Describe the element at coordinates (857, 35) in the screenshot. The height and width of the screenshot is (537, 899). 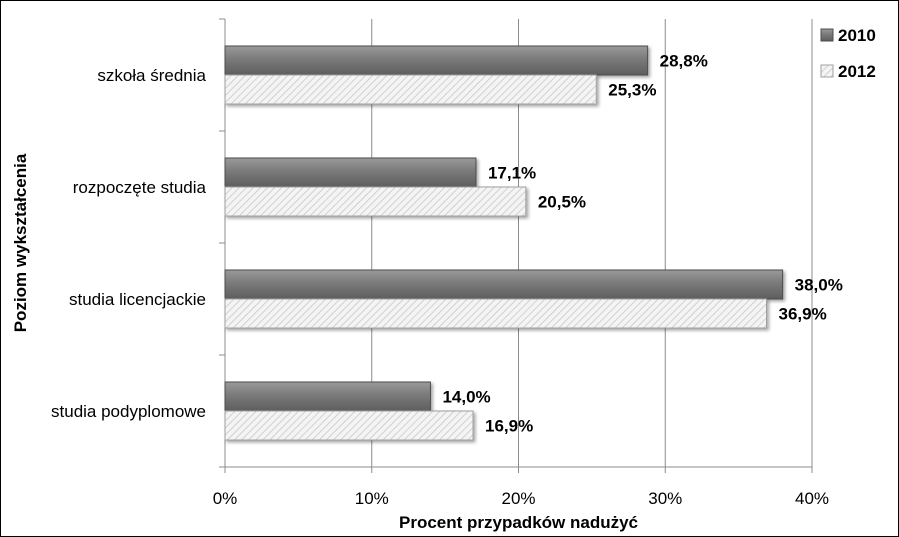
I see `legend-label-2010: 2010` at that location.